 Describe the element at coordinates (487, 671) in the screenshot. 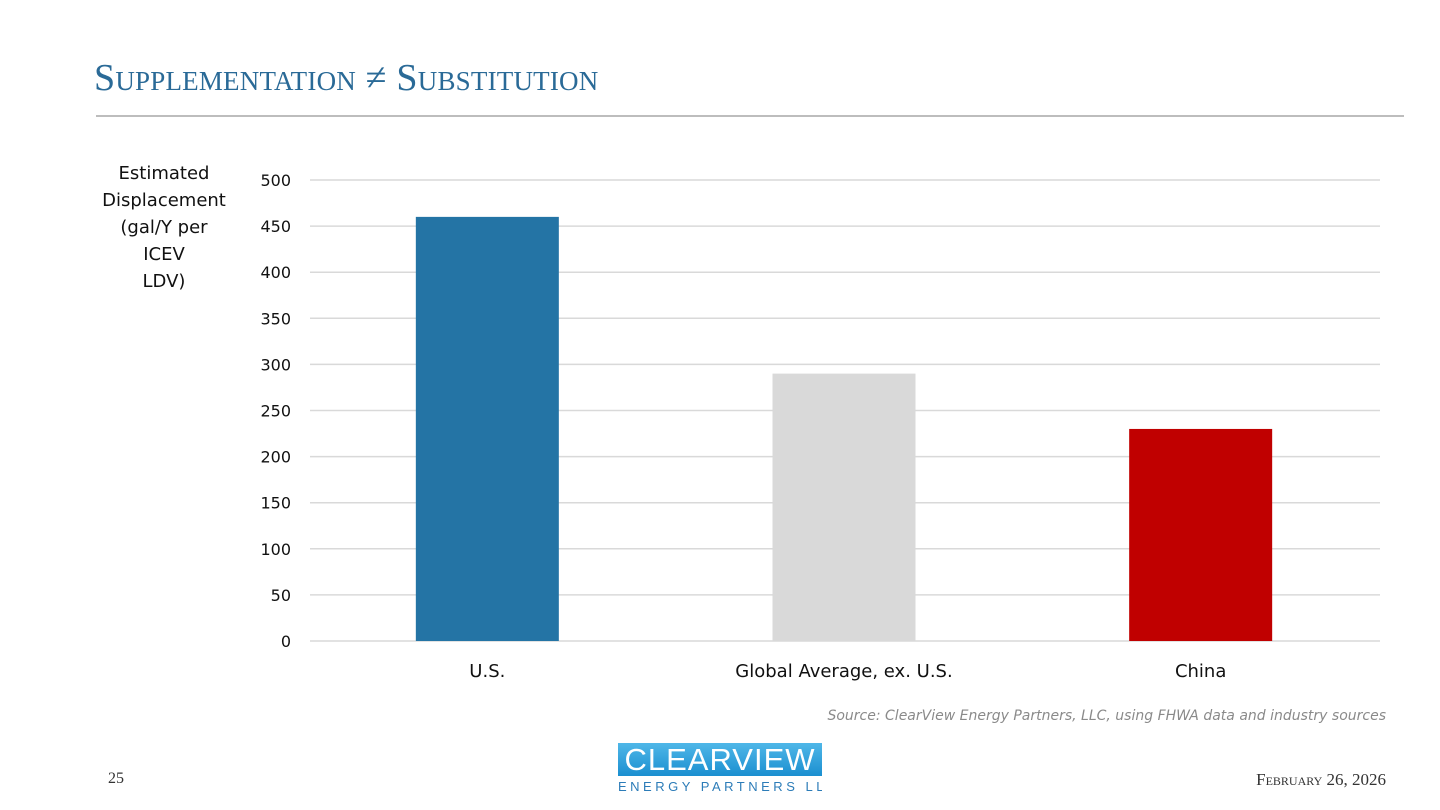

I see `x-tick-label: U.S.` at that location.